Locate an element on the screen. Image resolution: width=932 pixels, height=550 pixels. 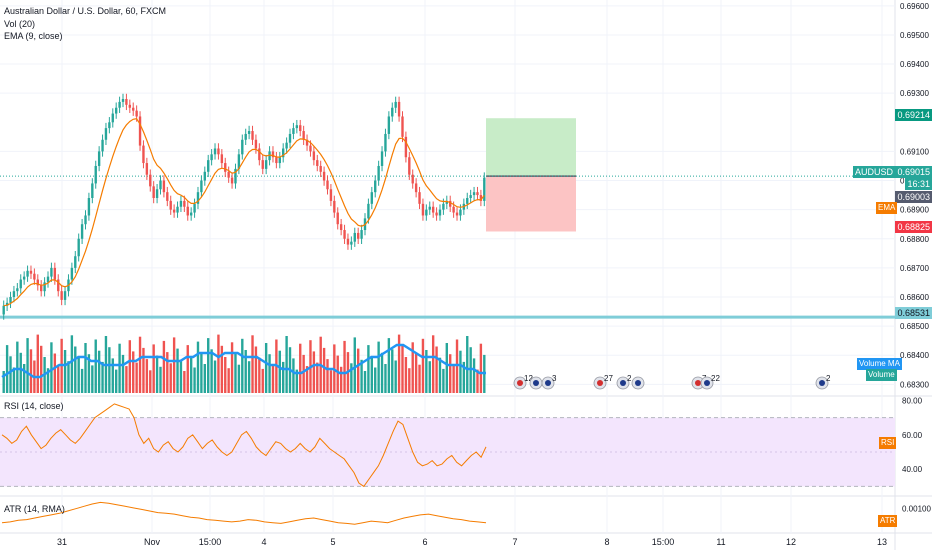
event-count: 22 is located at coordinates (715, 378).